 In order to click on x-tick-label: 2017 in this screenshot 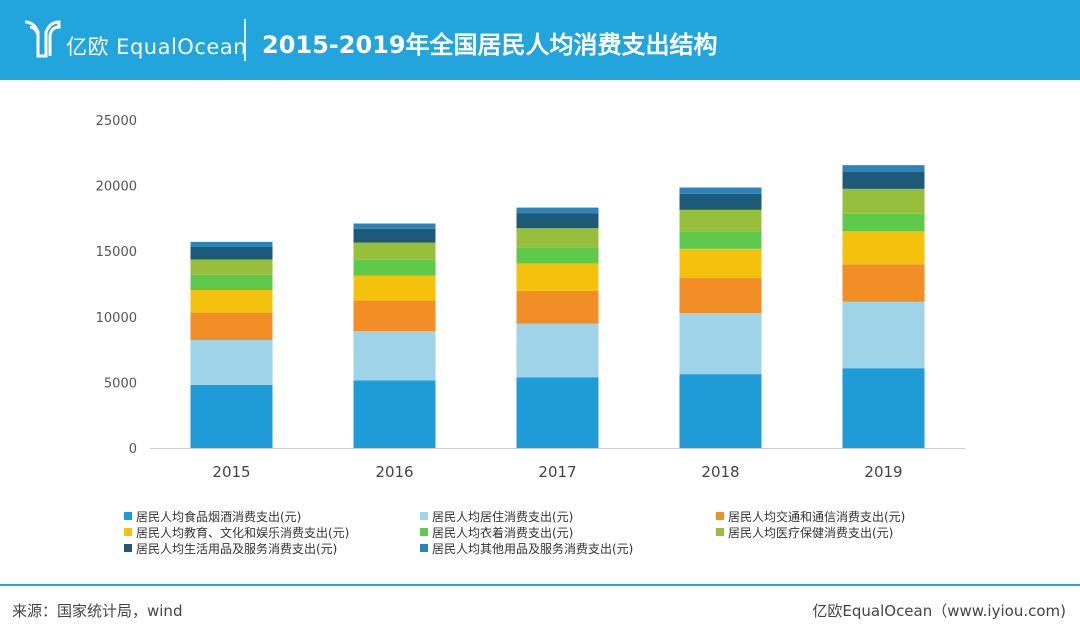, I will do `click(557, 472)`.